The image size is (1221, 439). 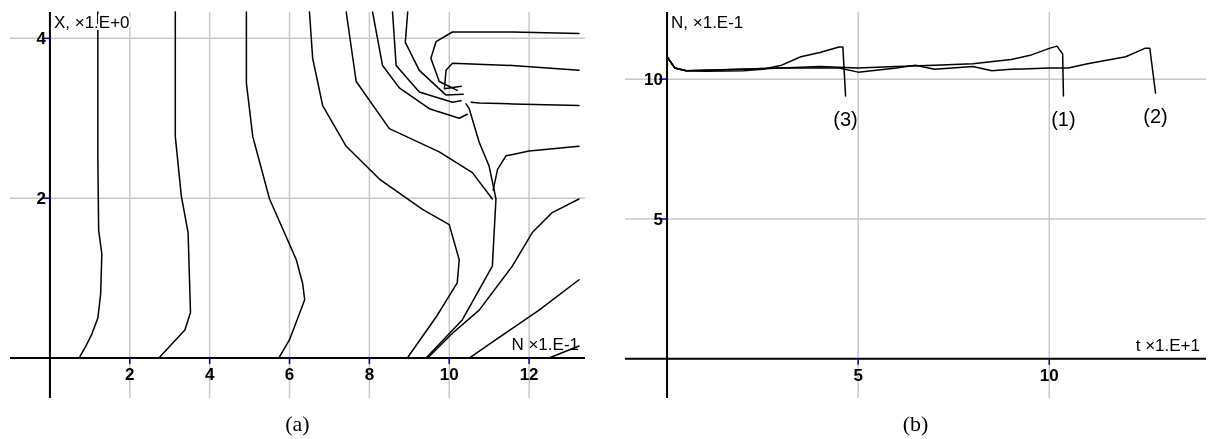 What do you see at coordinates (858, 375) in the screenshot?
I see `x-tick-label: 5` at bounding box center [858, 375].